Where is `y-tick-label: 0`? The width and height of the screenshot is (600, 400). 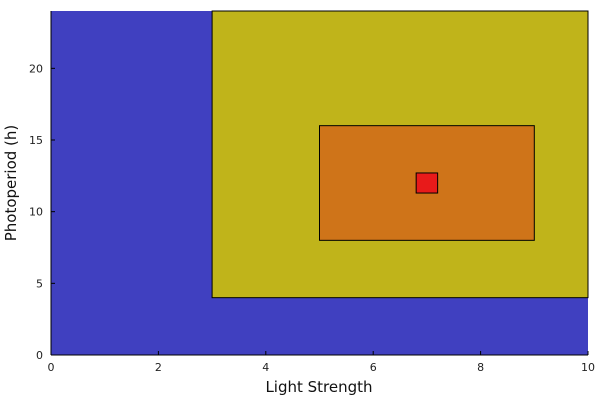 y-tick-label: 0 is located at coordinates (39, 355).